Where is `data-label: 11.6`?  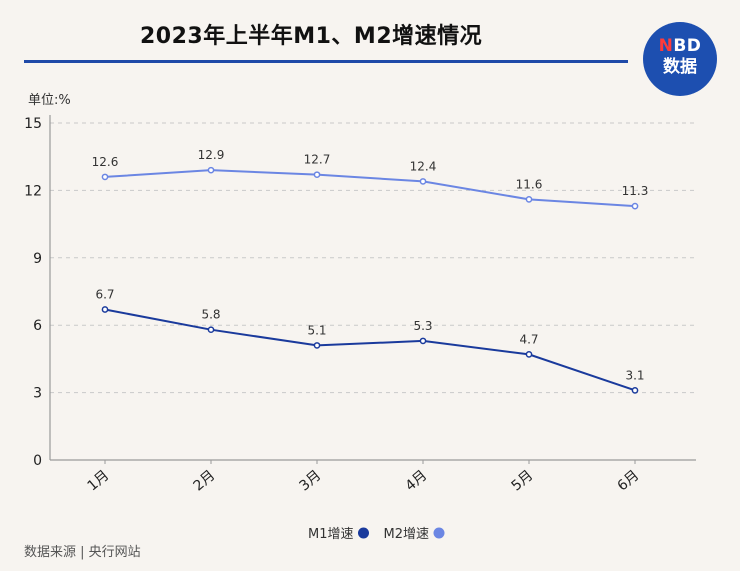
data-label: 11.6 is located at coordinates (529, 184).